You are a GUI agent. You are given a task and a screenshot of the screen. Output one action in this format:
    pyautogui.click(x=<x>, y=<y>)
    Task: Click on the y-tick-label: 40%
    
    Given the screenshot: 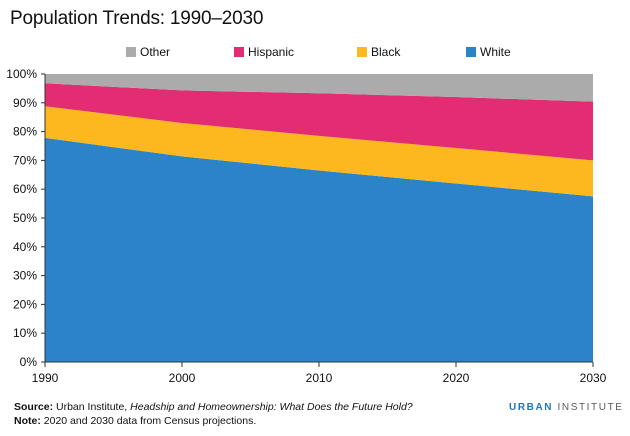 What is the action you would take?
    pyautogui.click(x=25, y=247)
    